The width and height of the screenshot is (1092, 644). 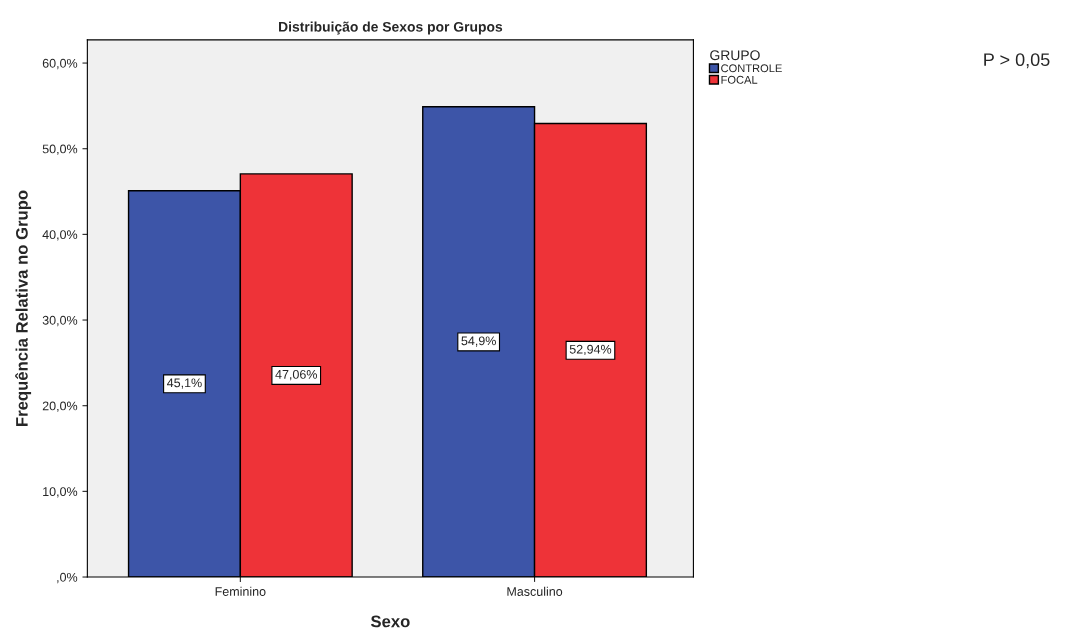 I want to click on x-axis-title: Sexo, so click(x=390, y=621).